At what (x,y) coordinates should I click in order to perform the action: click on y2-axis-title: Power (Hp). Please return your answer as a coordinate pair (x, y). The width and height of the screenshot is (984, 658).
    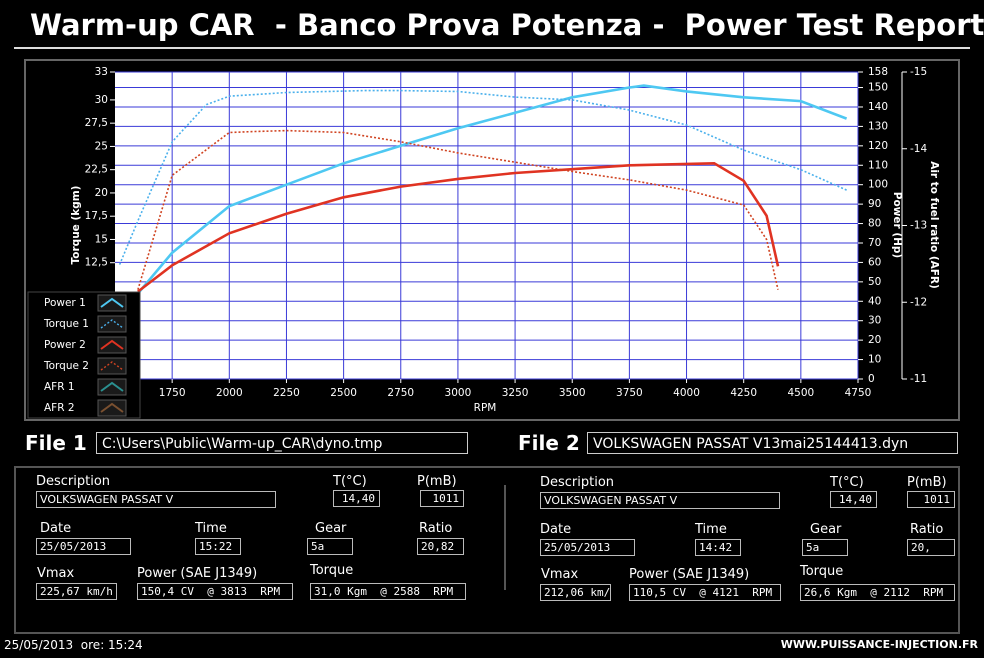
    Looking at the image, I should click on (897, 225).